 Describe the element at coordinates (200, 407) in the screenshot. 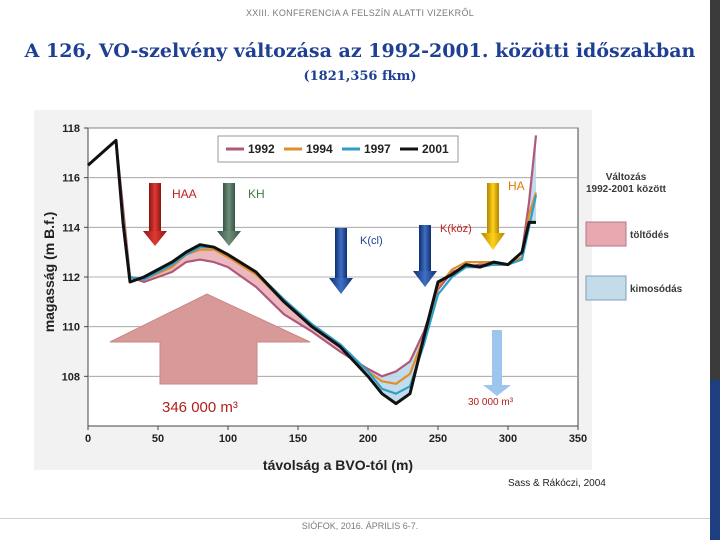

I see `deposition-volume-label: 346 000 m³` at that location.